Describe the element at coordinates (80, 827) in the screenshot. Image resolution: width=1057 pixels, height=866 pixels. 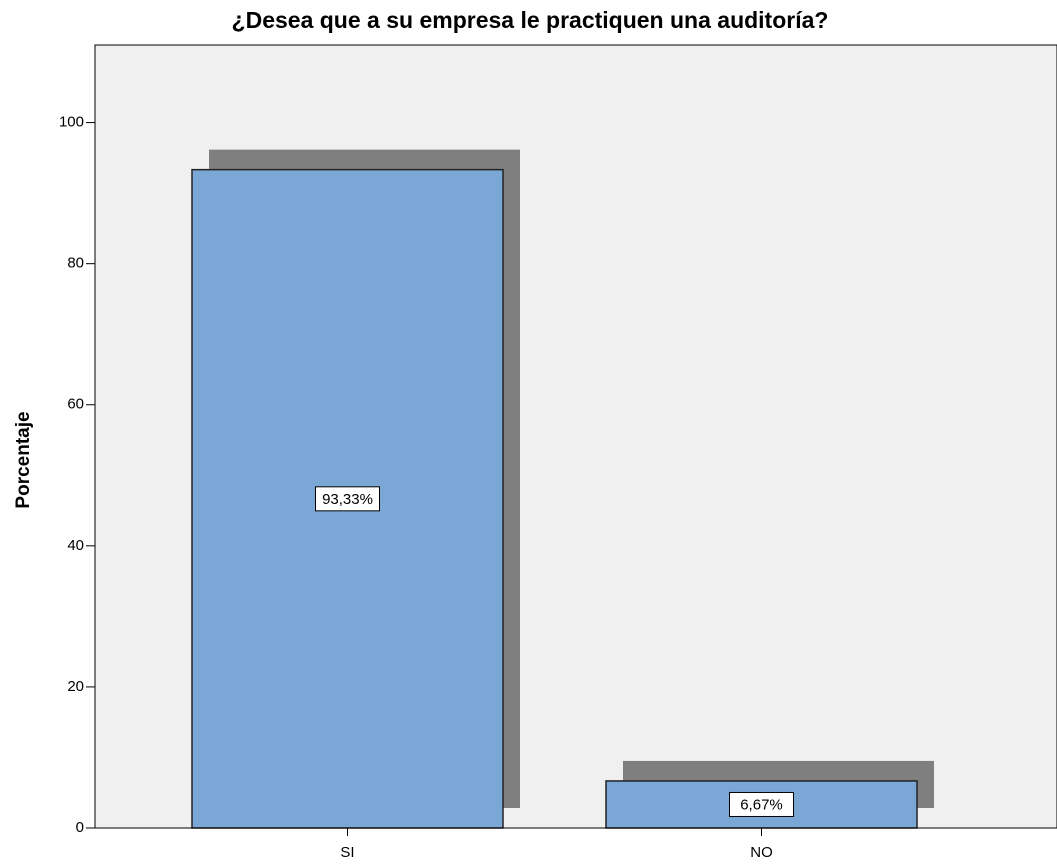
I see `y-tick-label: 0` at that location.